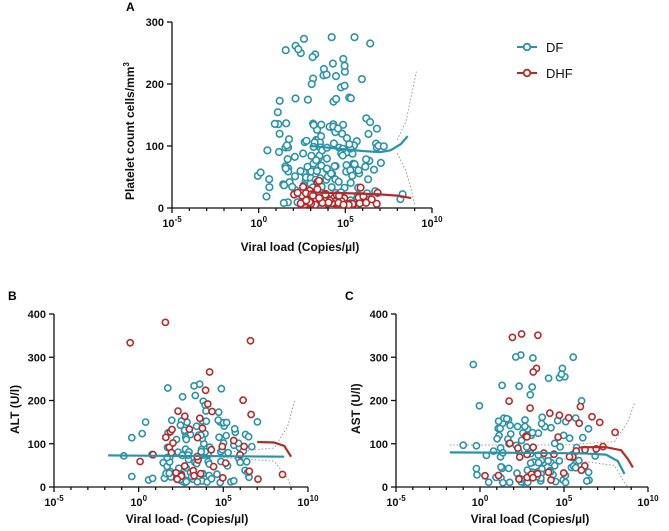 This screenshot has height=531, width=669. Describe the element at coordinates (37, 445) in the screenshot. I see `y-tick-label: 100` at that location.